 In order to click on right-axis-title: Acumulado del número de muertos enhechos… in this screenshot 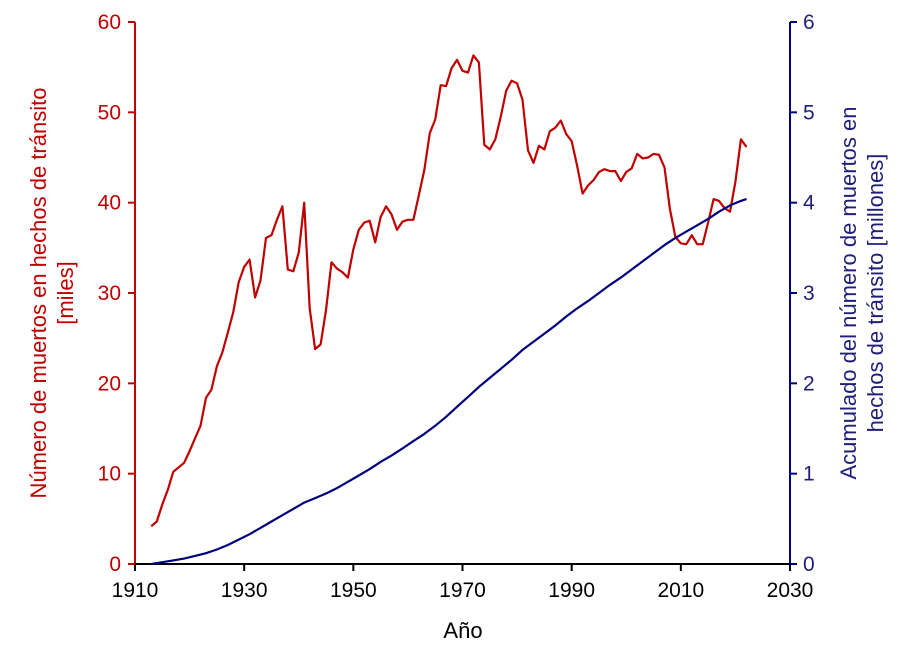, I will do `click(862, 293)`.